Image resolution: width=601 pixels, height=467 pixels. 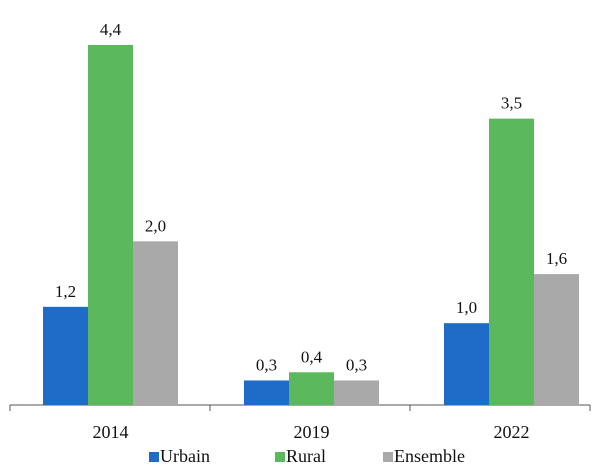 I want to click on legend-swatch-urbain, so click(x=154, y=457).